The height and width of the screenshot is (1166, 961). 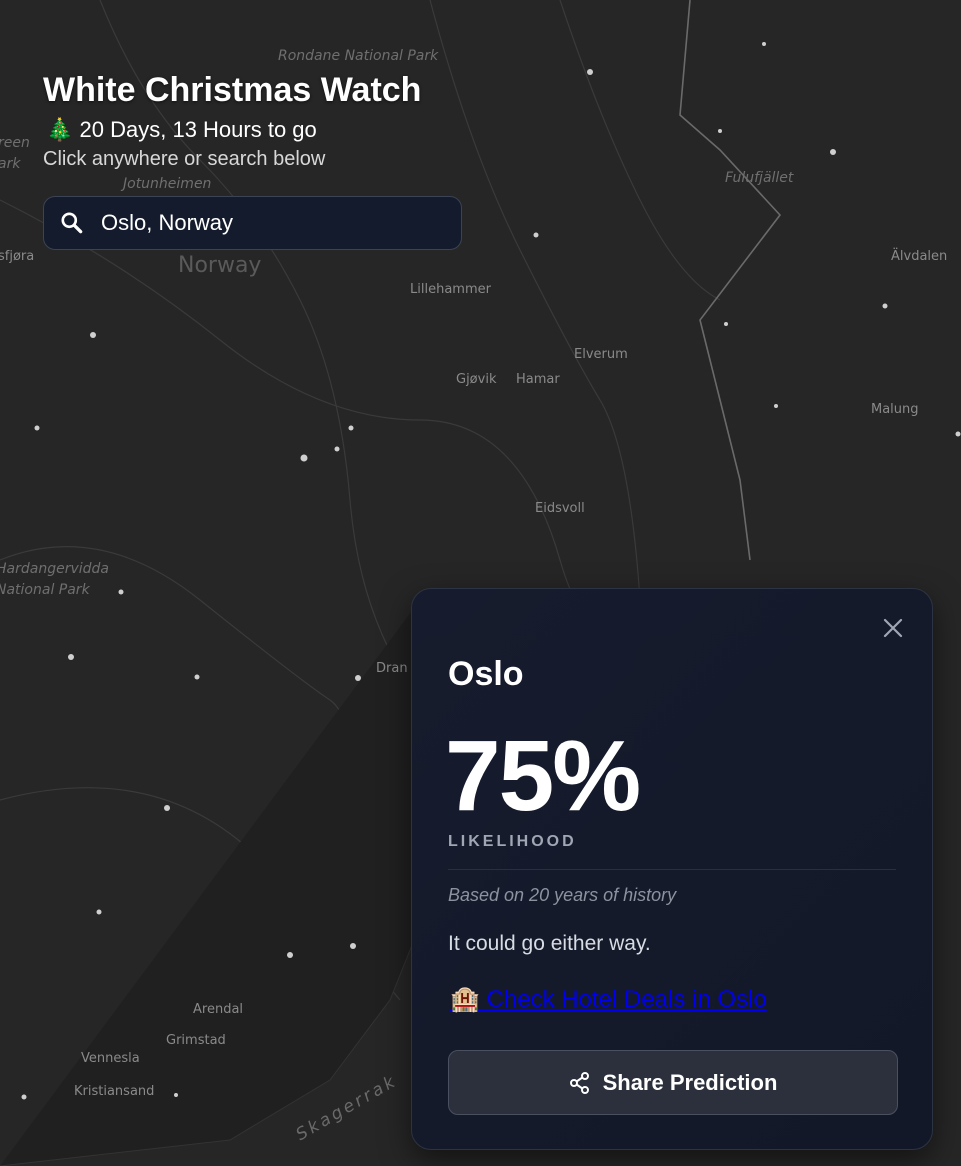 I want to click on map-label: Lillehammer, so click(x=450, y=289).